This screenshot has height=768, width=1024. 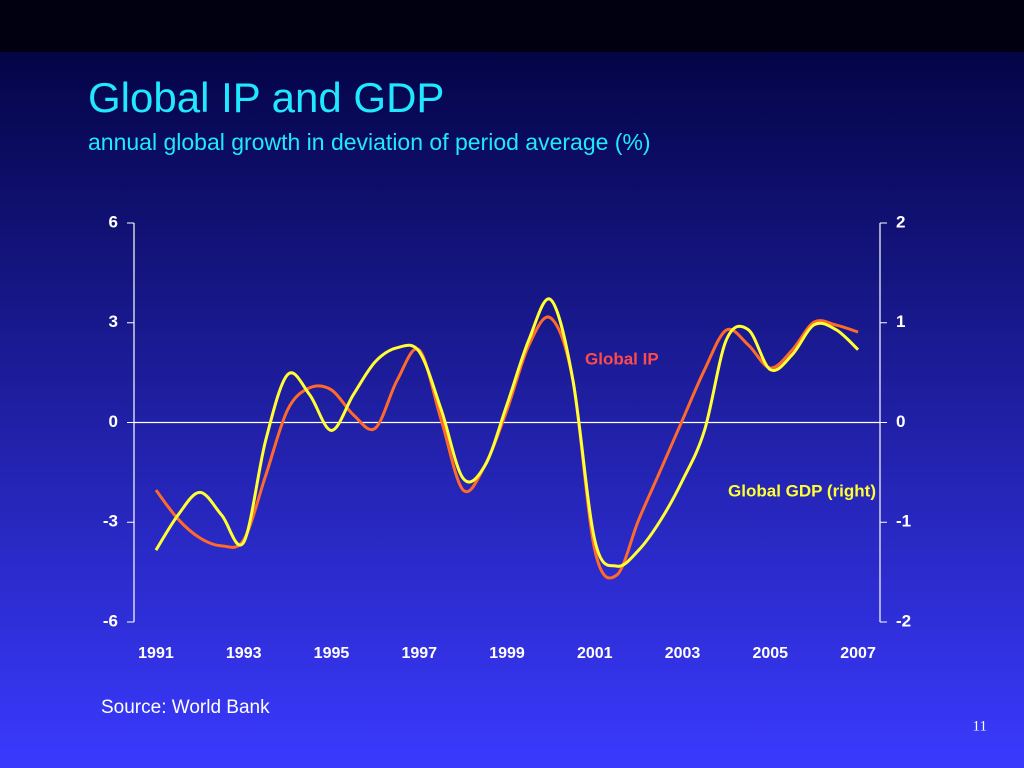 What do you see at coordinates (266, 97) in the screenshot?
I see `slide-title: Global IP and GDP` at bounding box center [266, 97].